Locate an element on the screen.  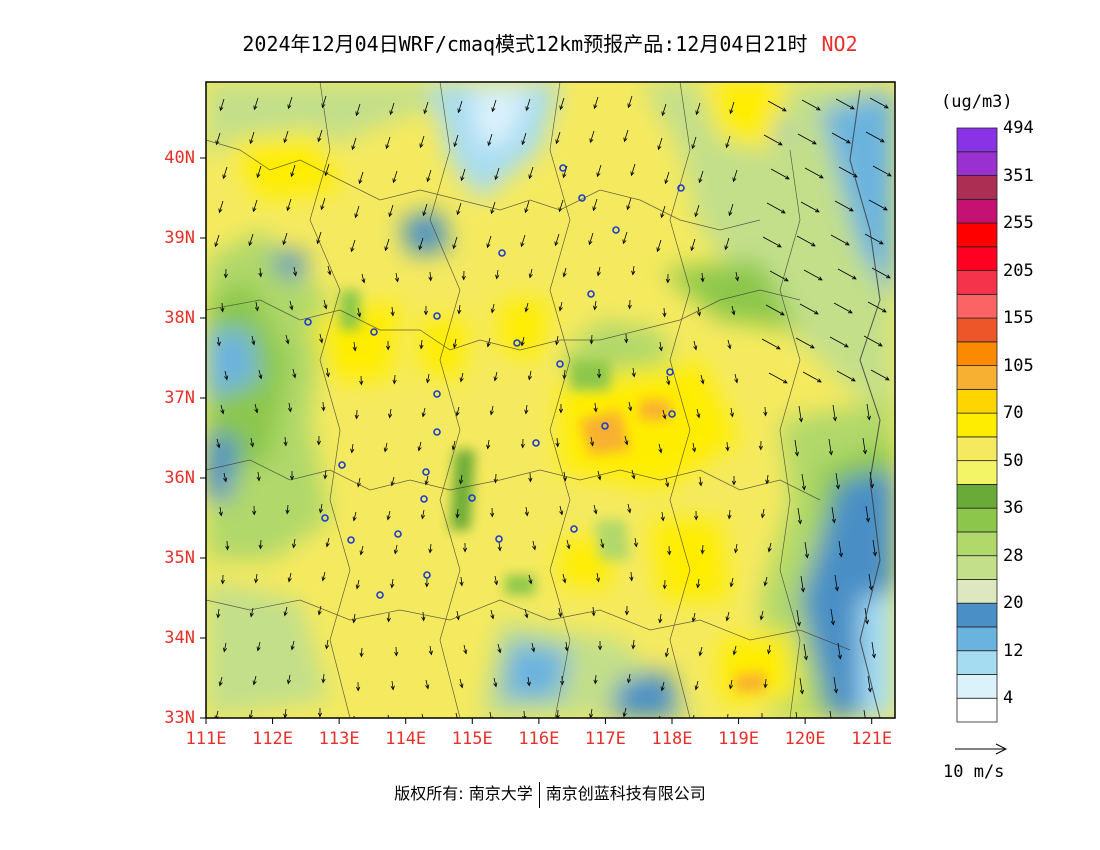
colorbar-unit: (ug/m3) is located at coordinates (977, 102).